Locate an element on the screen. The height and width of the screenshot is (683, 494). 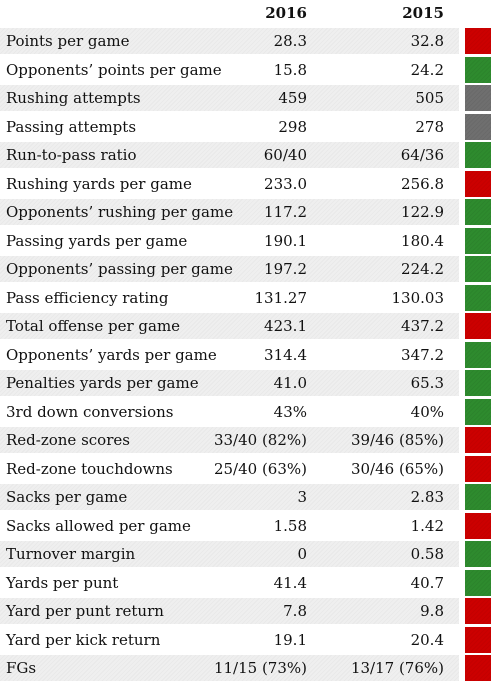
value-2015: 130.03 is located at coordinates (418, 297).